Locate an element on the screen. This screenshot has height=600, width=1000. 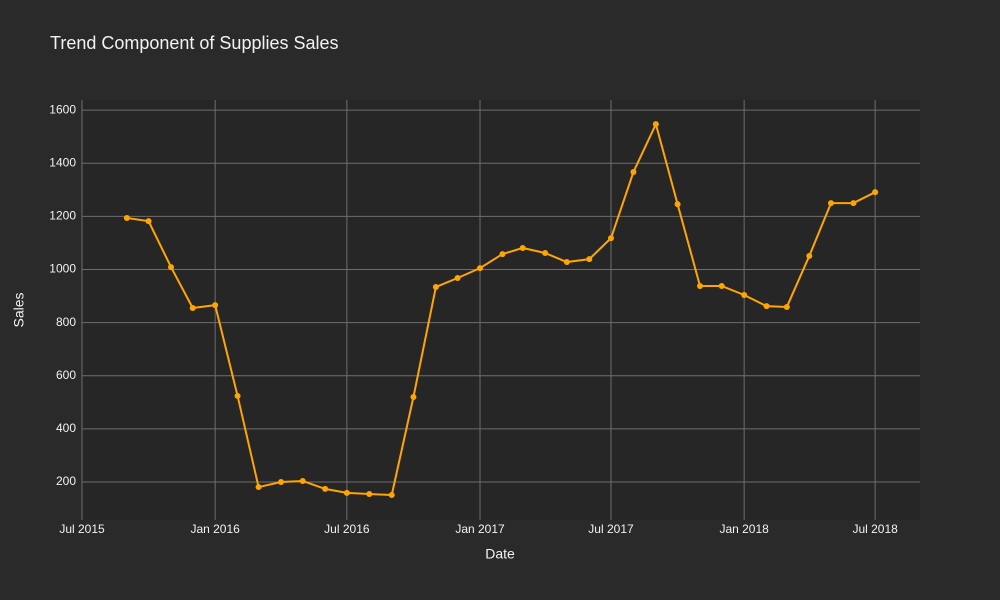
x-tick-label: Jul 2018 is located at coordinates (875, 529).